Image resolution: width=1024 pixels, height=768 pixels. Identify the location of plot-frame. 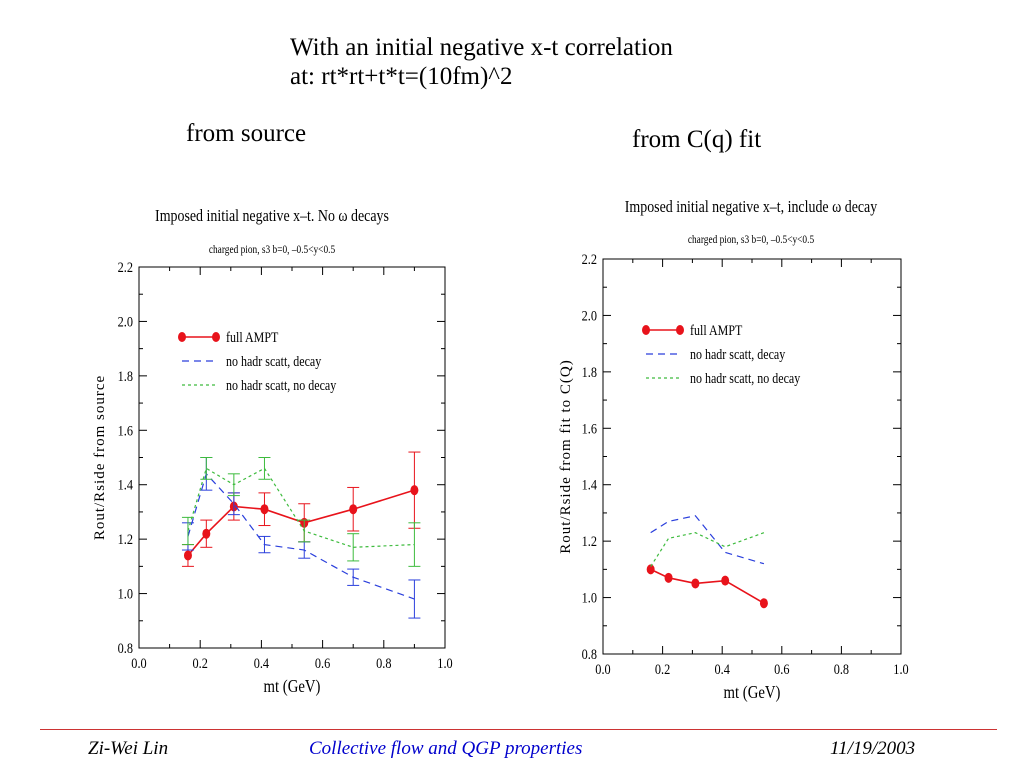
(292, 457).